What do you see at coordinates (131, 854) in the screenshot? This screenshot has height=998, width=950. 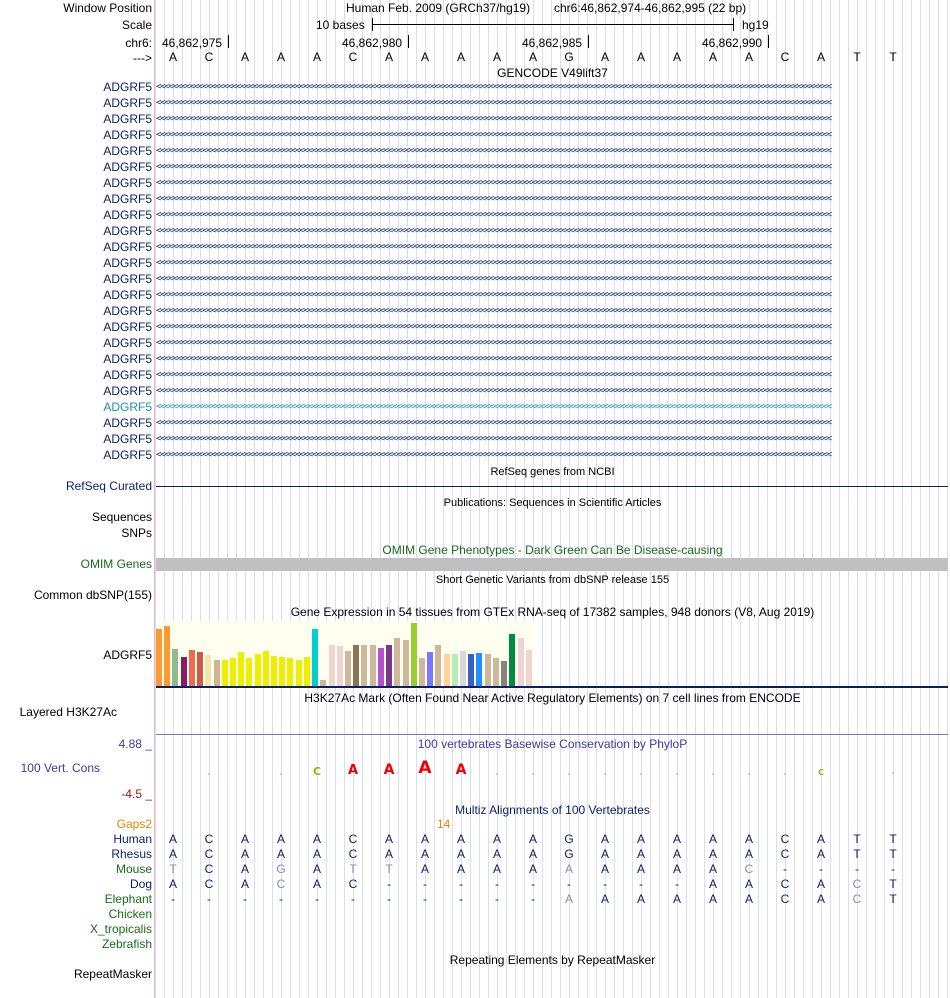 I see `species-label: Rhesus` at bounding box center [131, 854].